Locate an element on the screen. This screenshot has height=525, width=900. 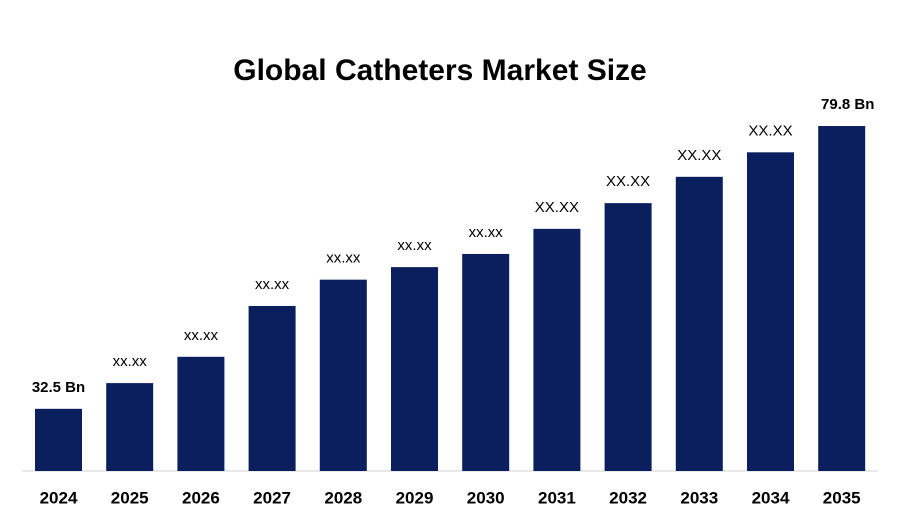
x-tick-label: 2035 is located at coordinates (842, 497).